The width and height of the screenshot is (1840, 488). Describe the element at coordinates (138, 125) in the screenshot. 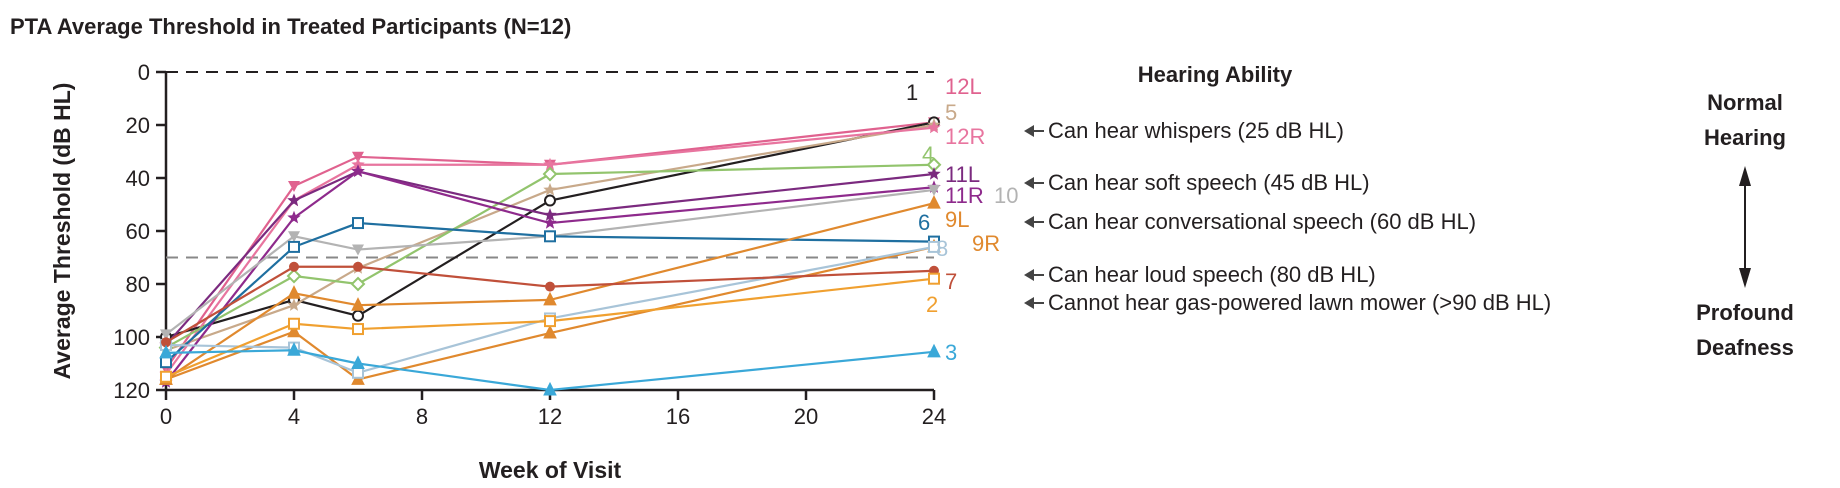

I see `y-tick-label: 20` at that location.